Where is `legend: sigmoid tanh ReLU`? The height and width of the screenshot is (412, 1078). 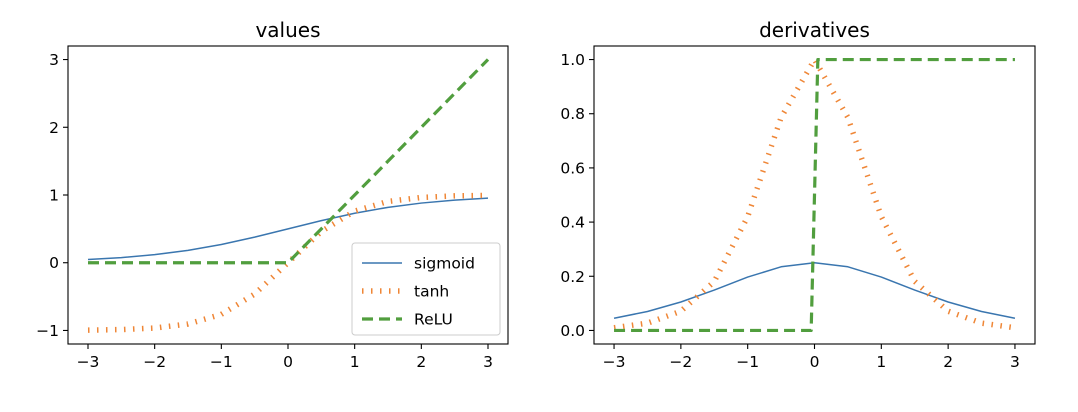
legend: sigmoid tanh ReLU is located at coordinates (426, 289).